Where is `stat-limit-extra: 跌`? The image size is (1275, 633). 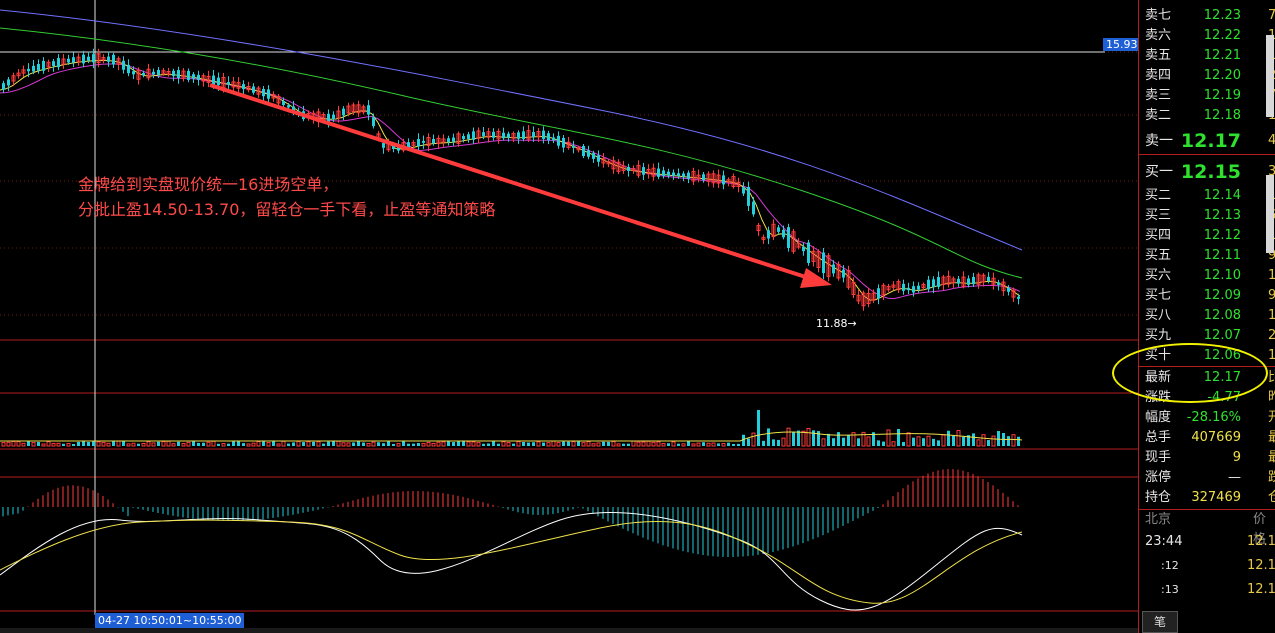
stat-limit-extra: 跌 is located at coordinates (1271, 478).